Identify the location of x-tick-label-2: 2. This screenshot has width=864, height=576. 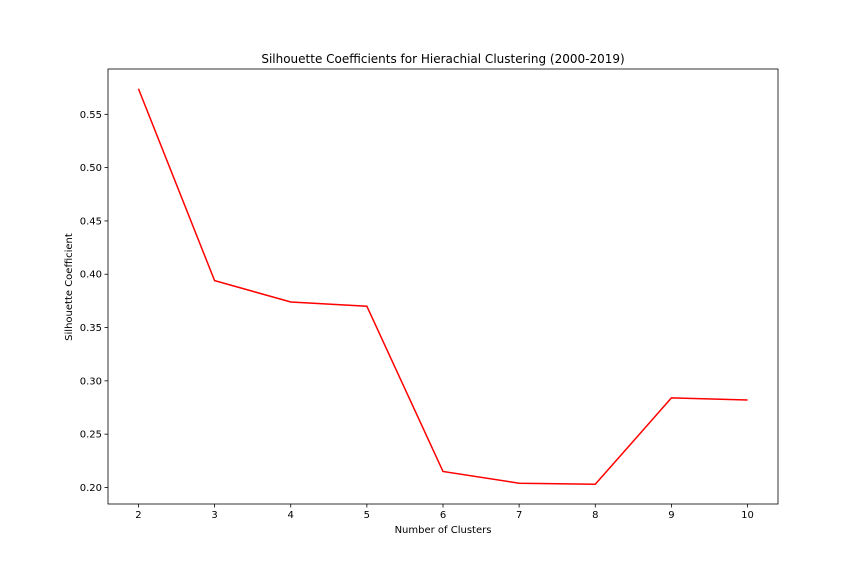
(138, 515).